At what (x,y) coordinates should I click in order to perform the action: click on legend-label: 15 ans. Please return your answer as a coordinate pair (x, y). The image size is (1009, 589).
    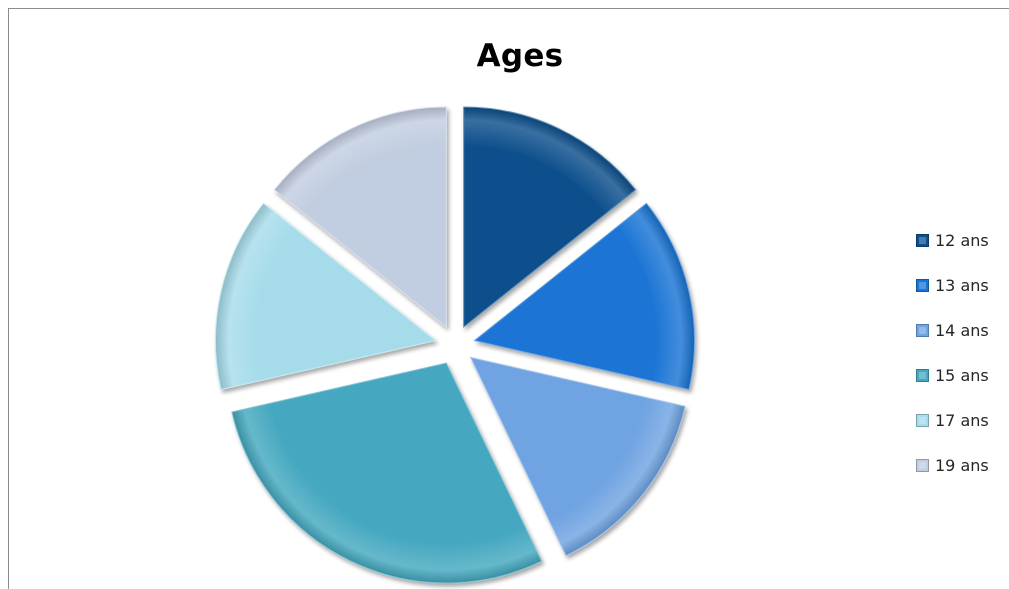
    Looking at the image, I should click on (962, 375).